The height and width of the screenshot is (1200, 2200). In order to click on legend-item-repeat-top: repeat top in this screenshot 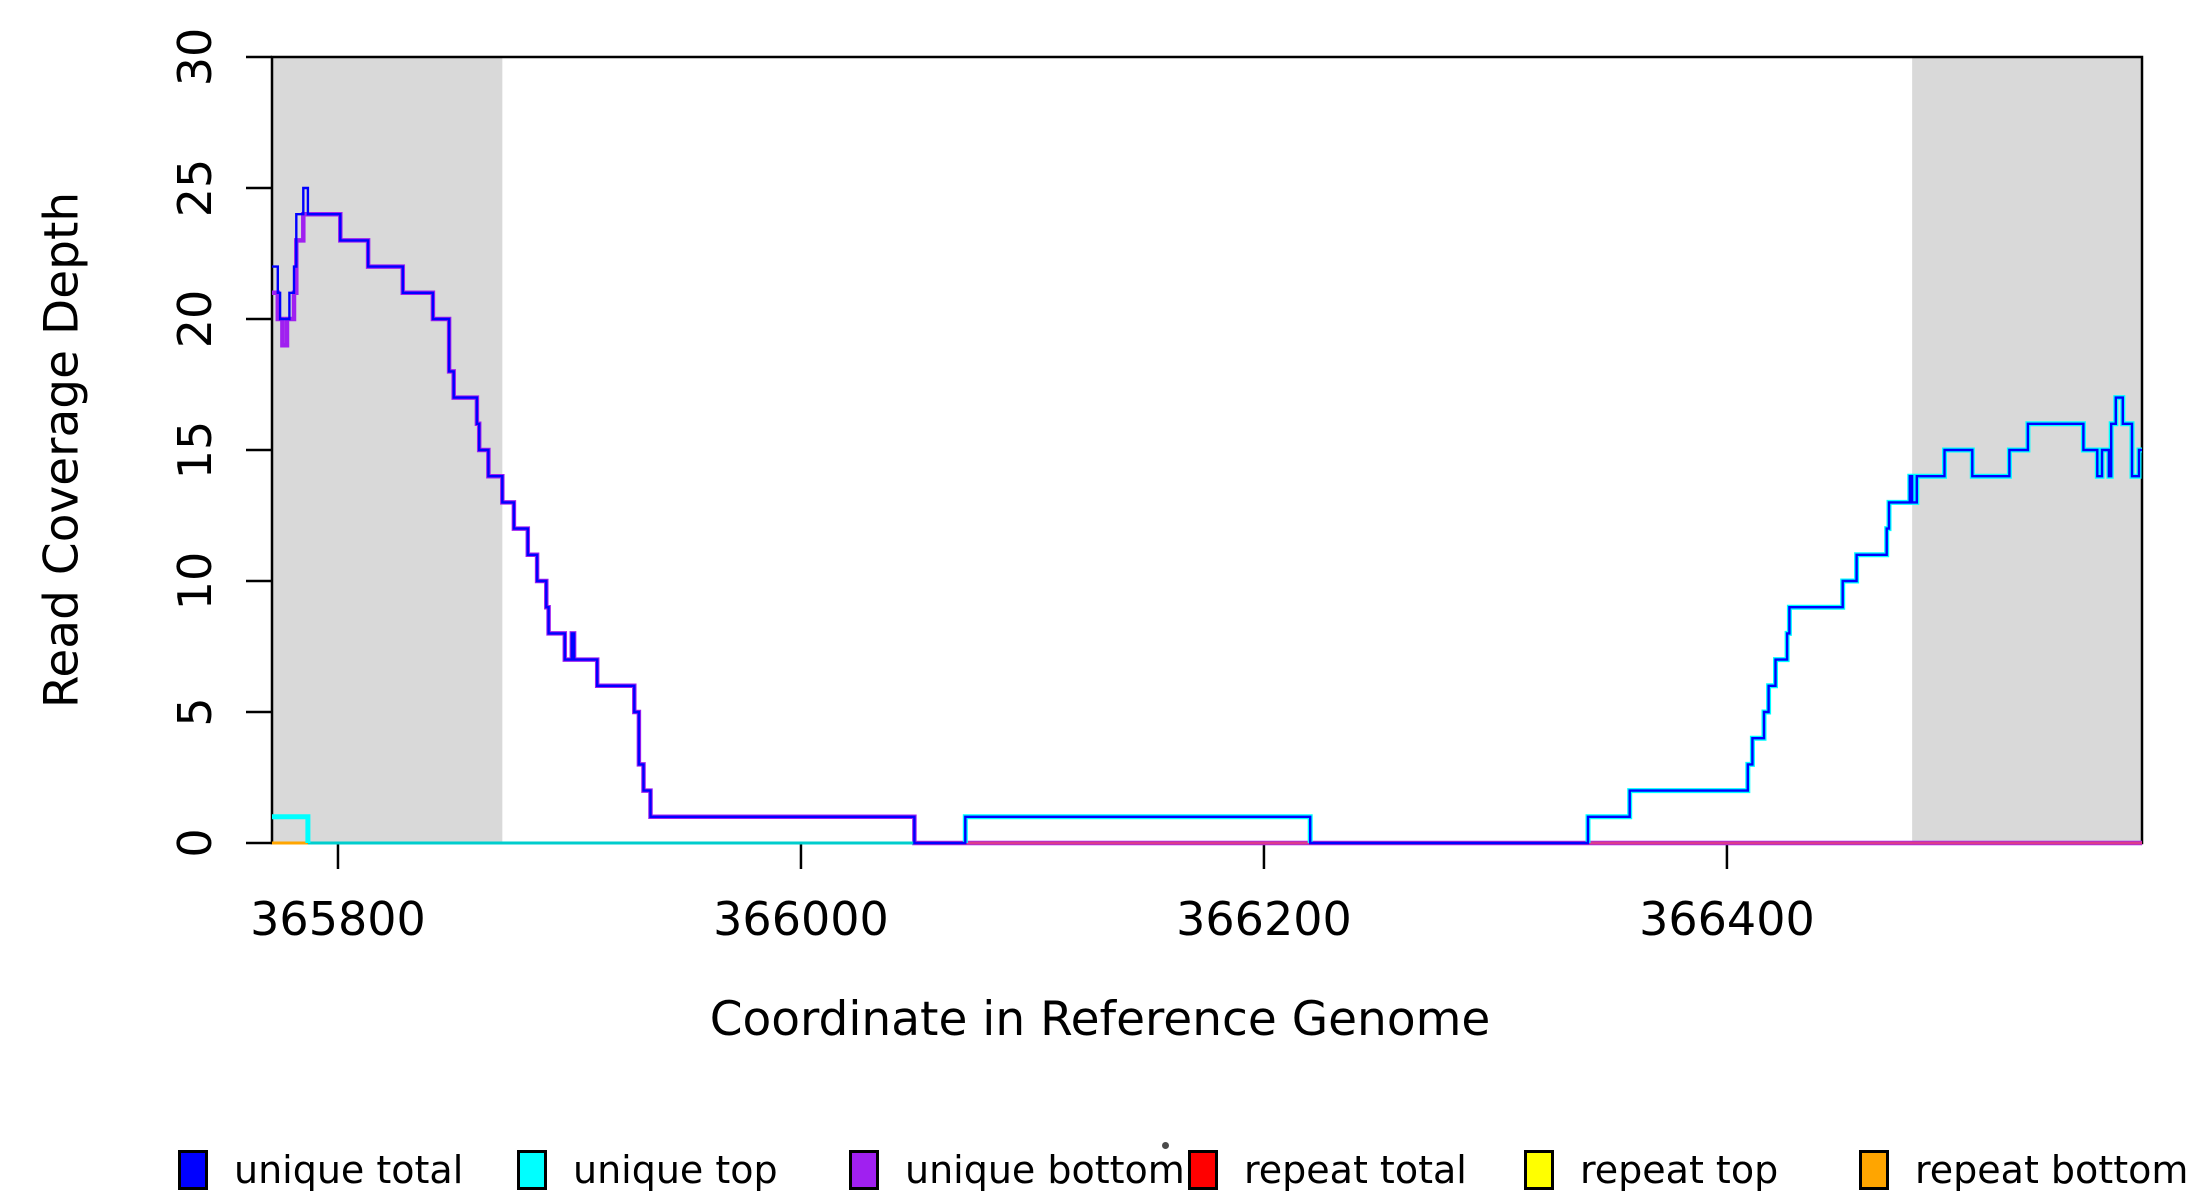, I will do `click(1651, 1170)`.